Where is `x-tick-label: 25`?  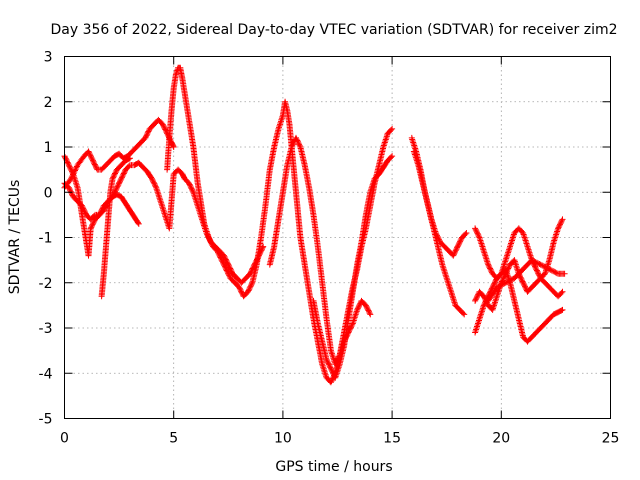 x-tick-label: 25 is located at coordinates (611, 439).